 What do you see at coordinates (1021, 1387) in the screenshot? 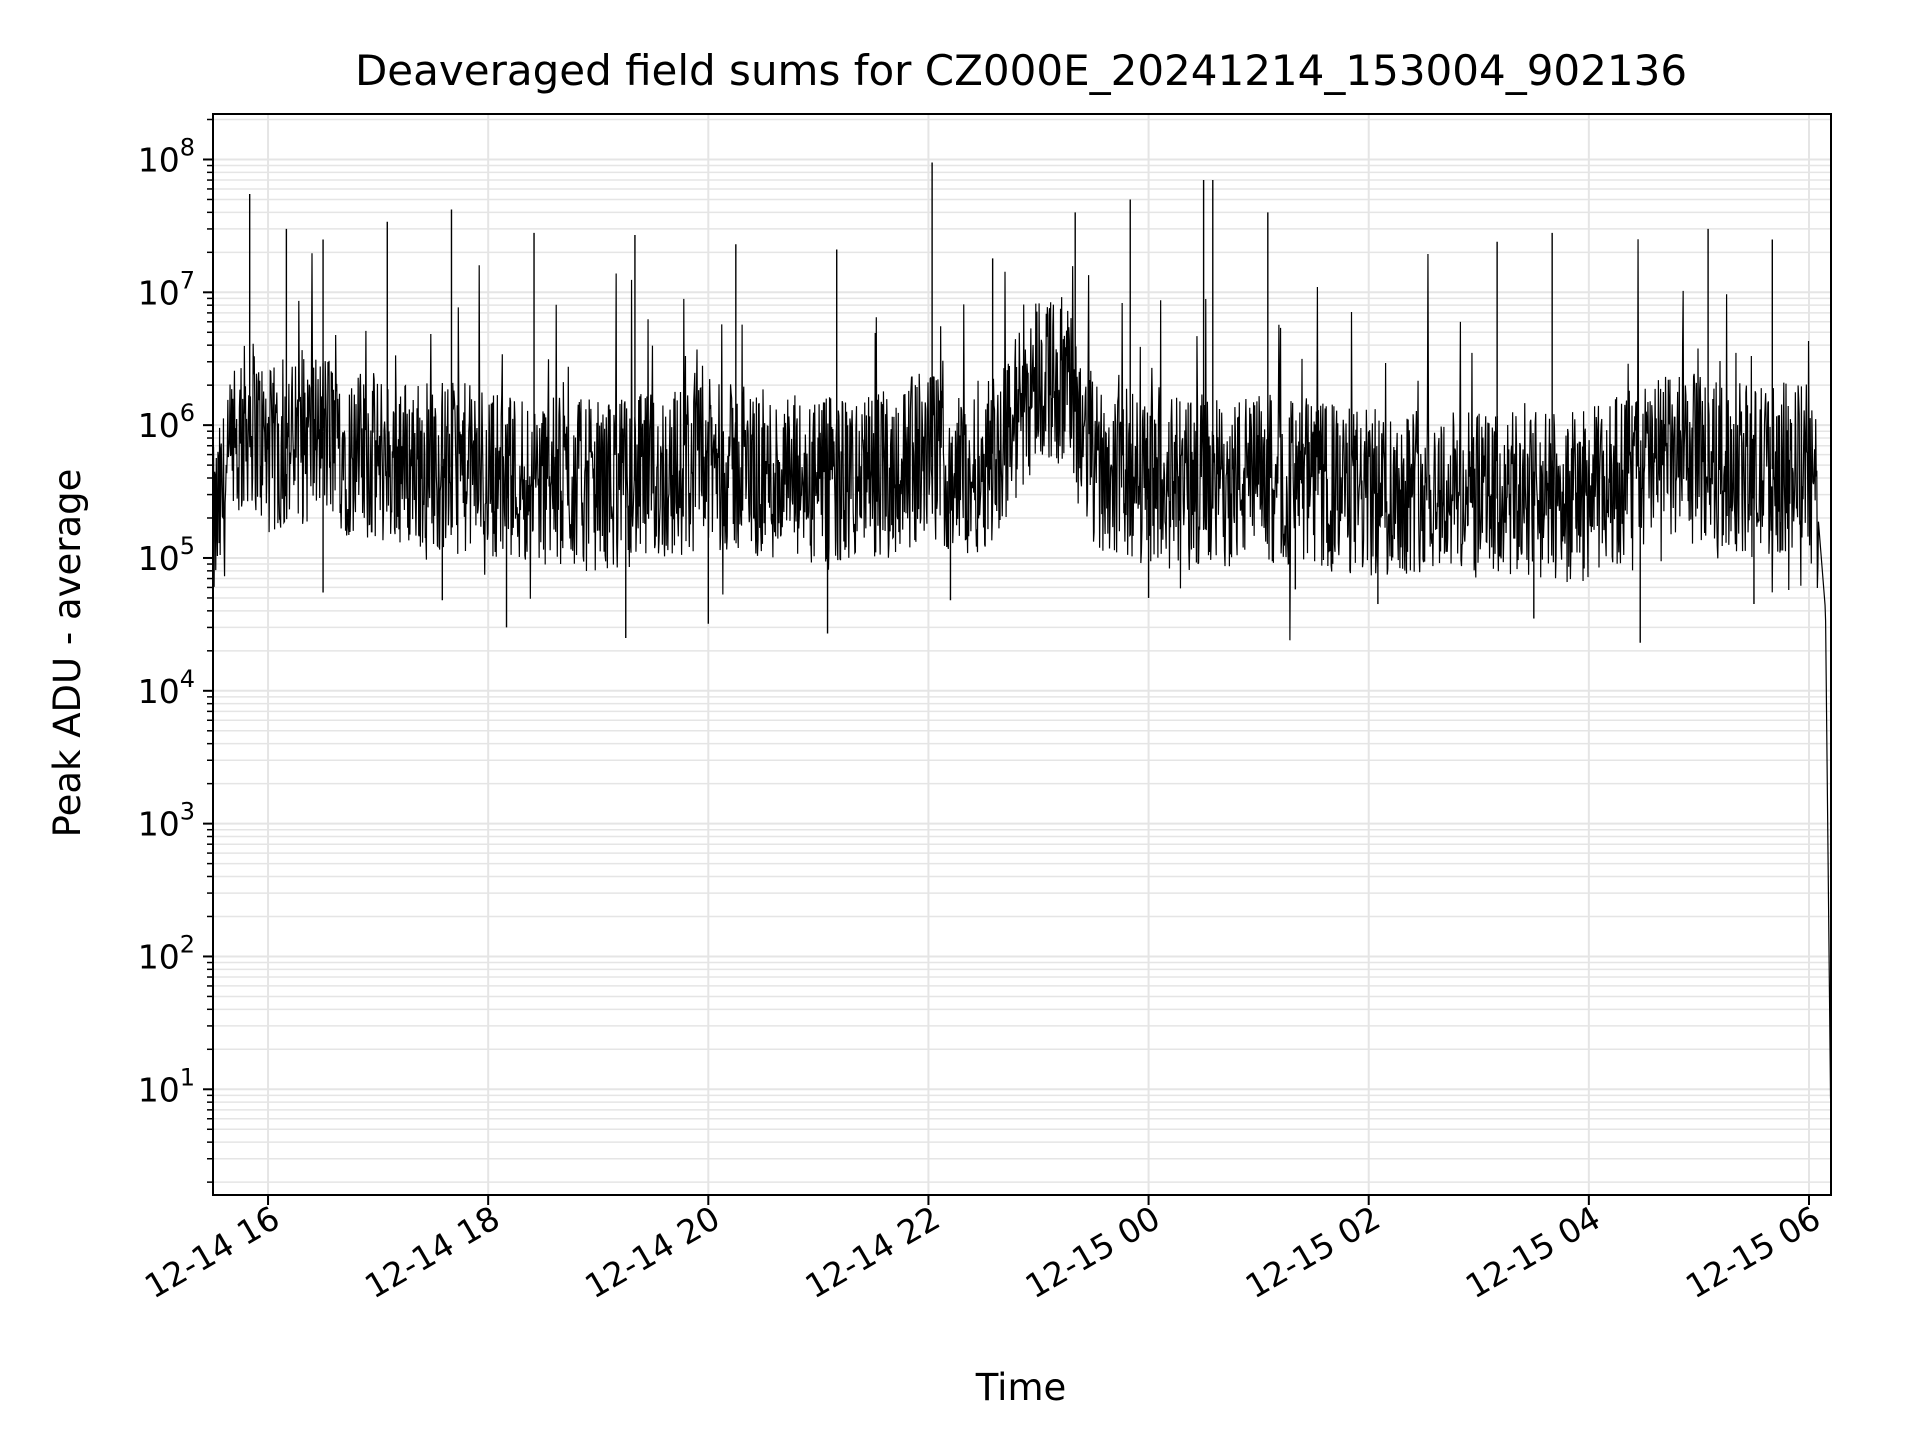
I see `x-axis-label: Time` at bounding box center [1021, 1387].